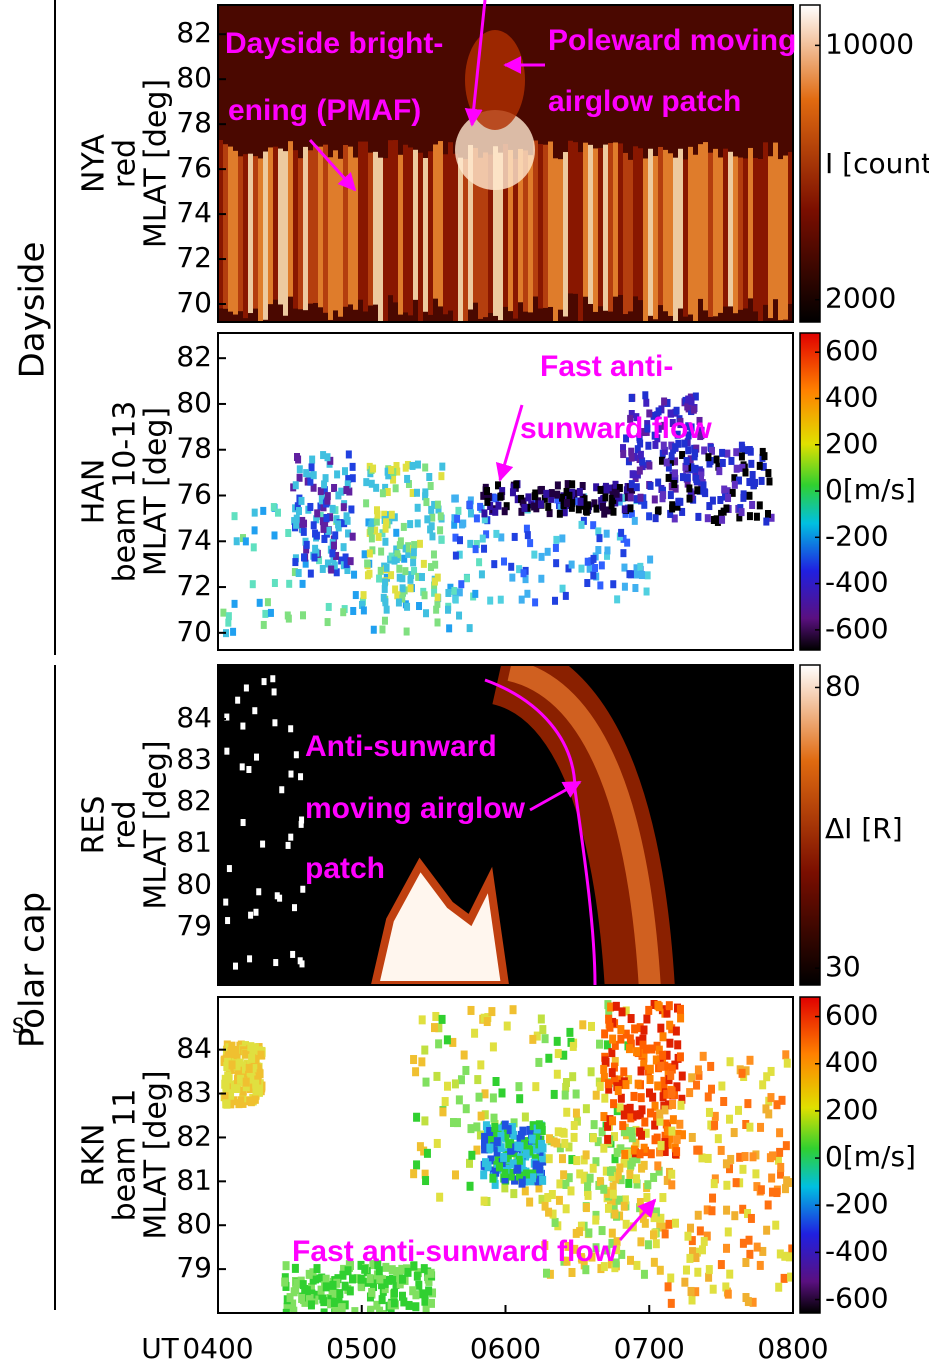 The image size is (929, 1371). What do you see at coordinates (361, 1348) in the screenshot?
I see `x-tick-label: 0500` at bounding box center [361, 1348].